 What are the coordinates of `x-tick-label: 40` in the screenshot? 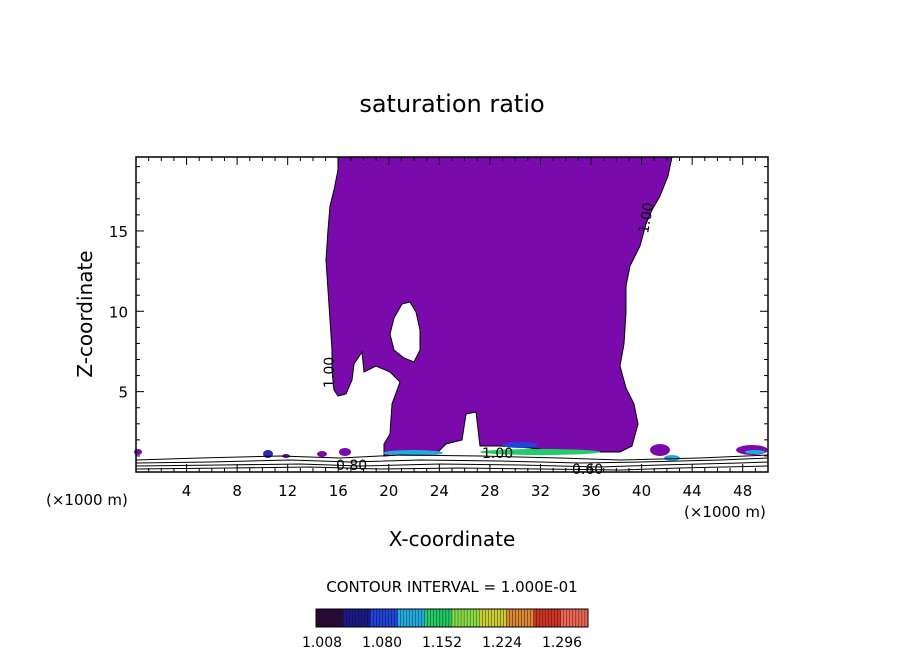 It's located at (641, 491).